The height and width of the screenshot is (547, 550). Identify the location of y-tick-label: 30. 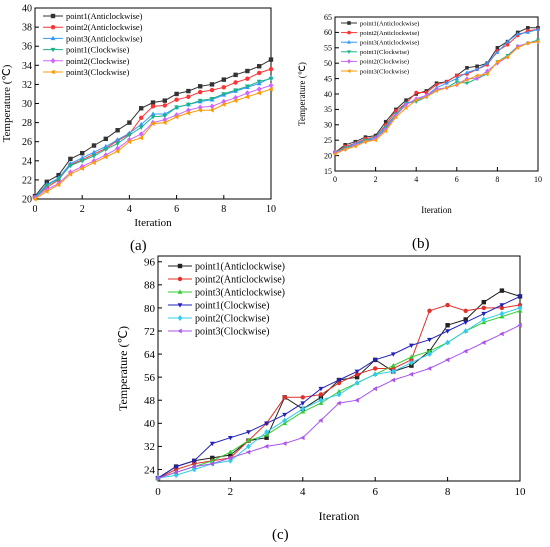
(27, 104).